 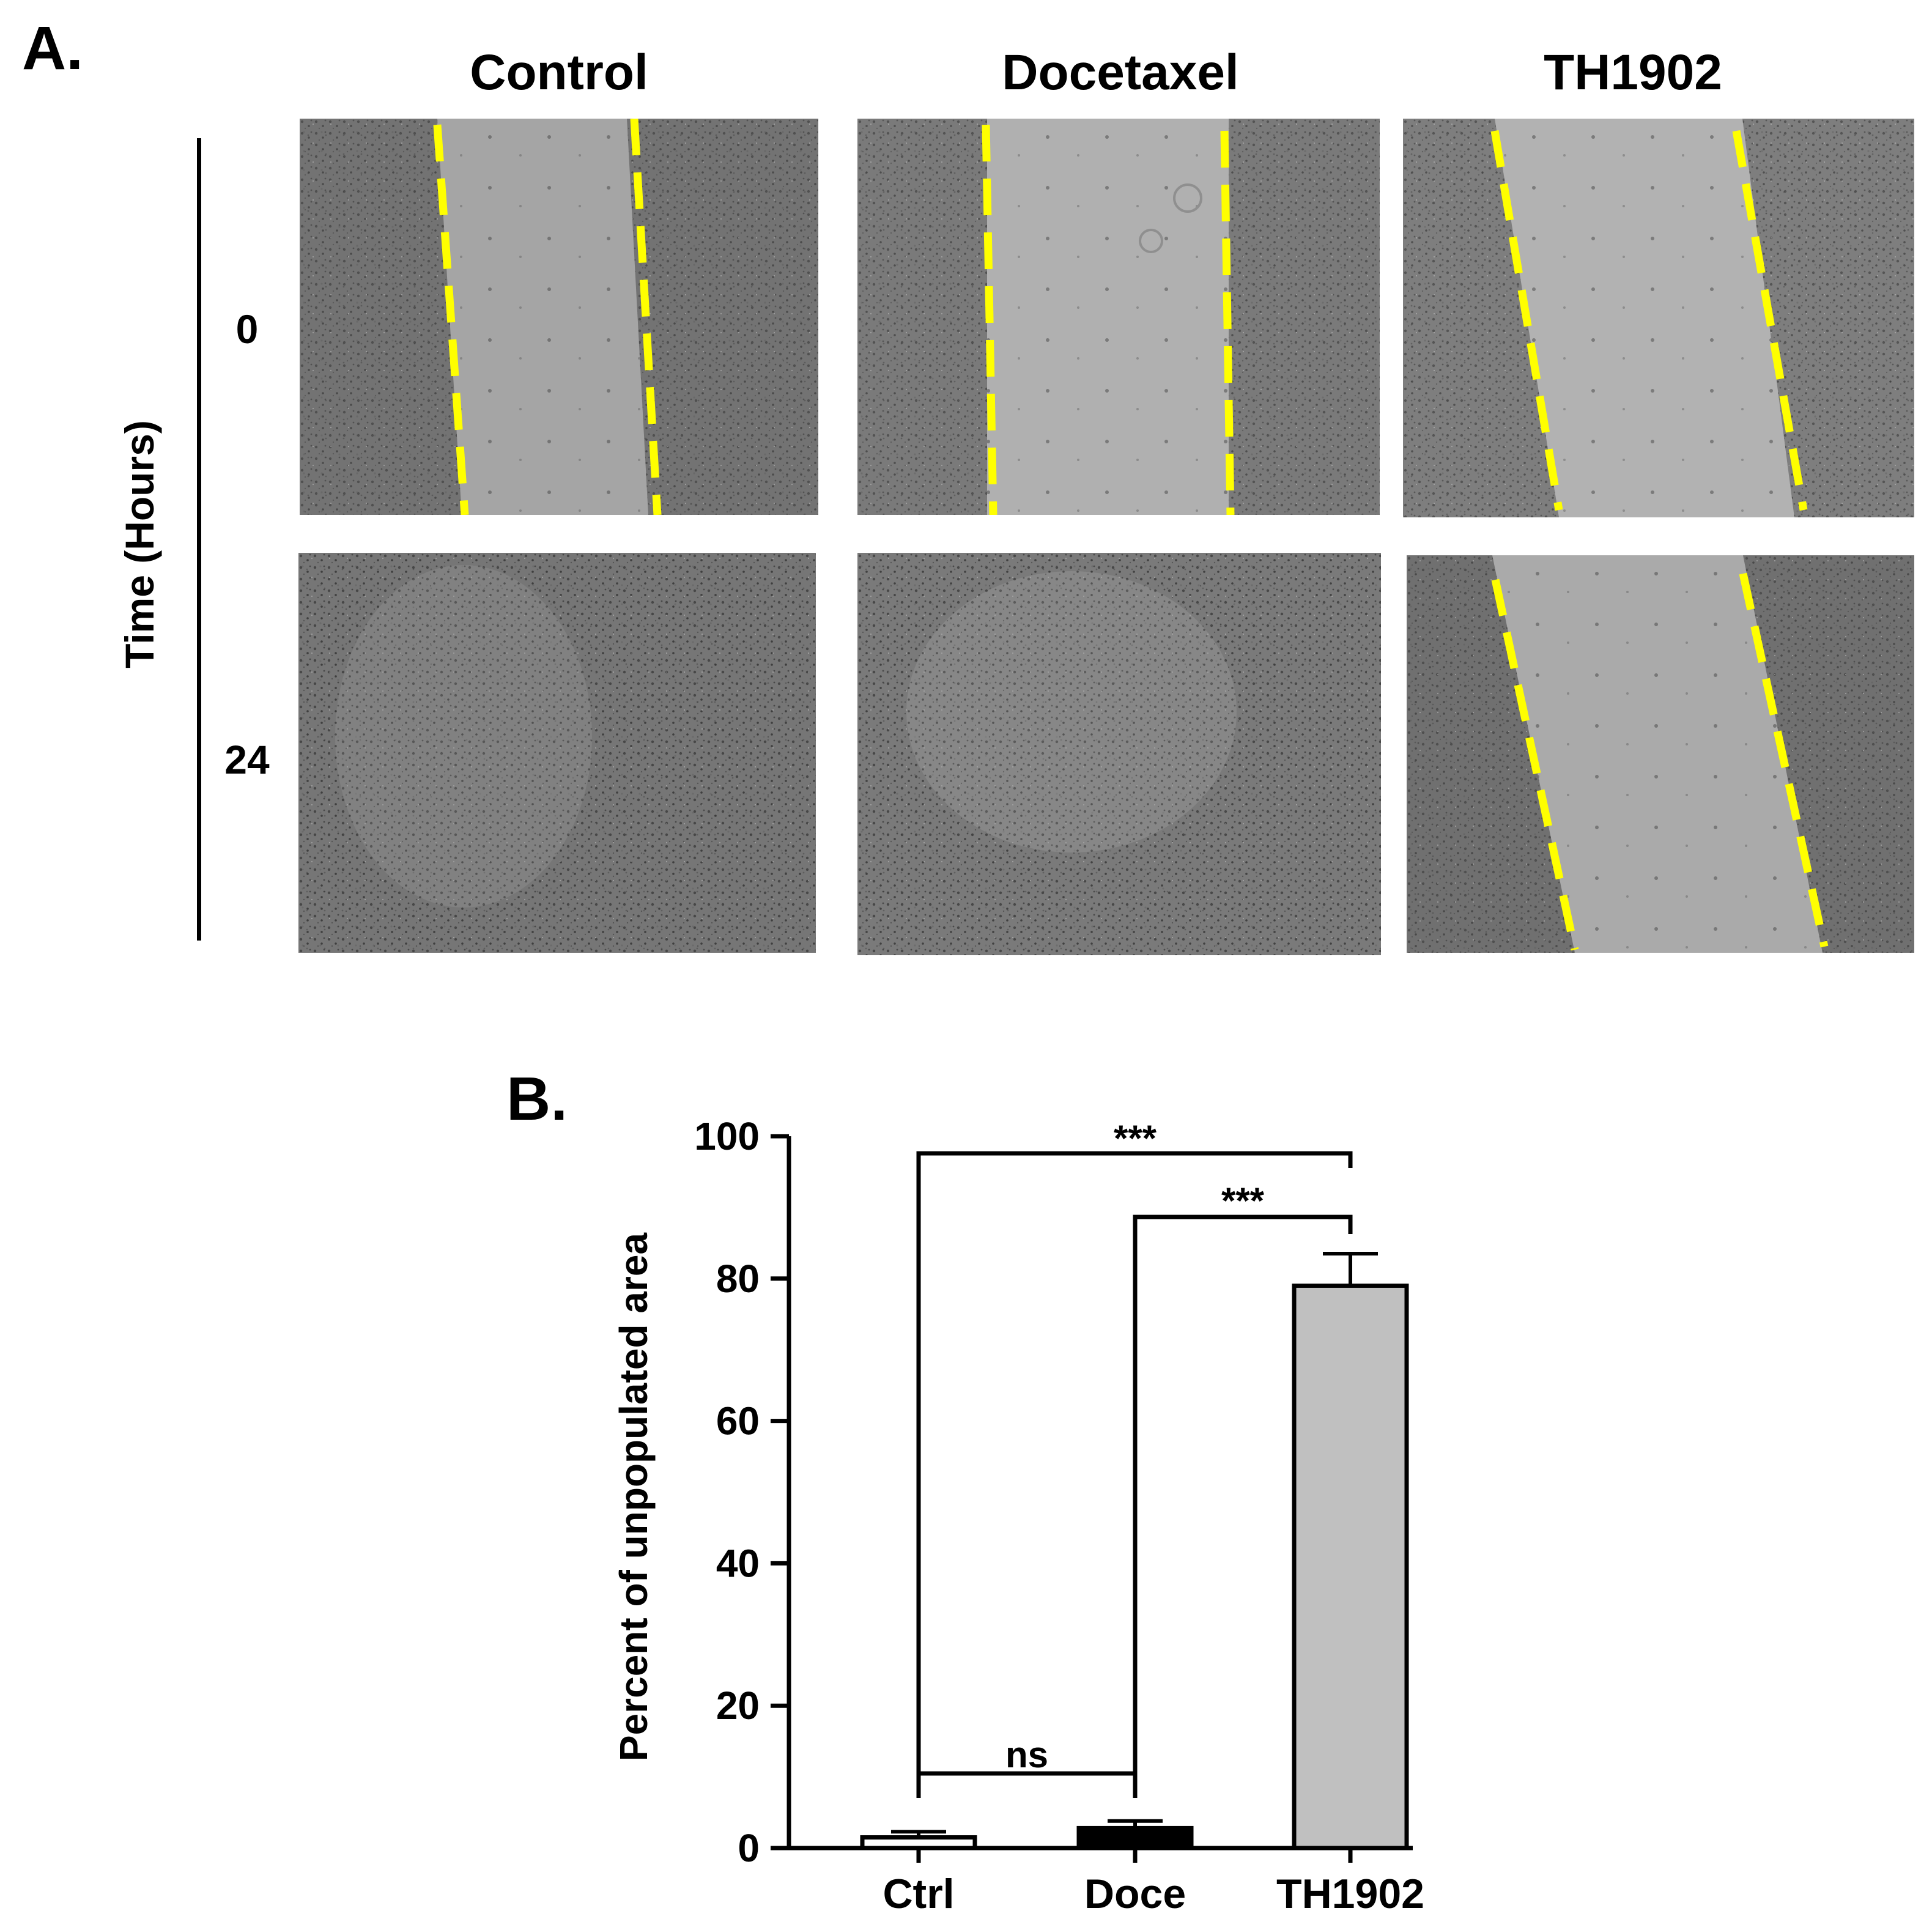 What do you see at coordinates (738, 1563) in the screenshot?
I see `y-tick-label: 40` at bounding box center [738, 1563].